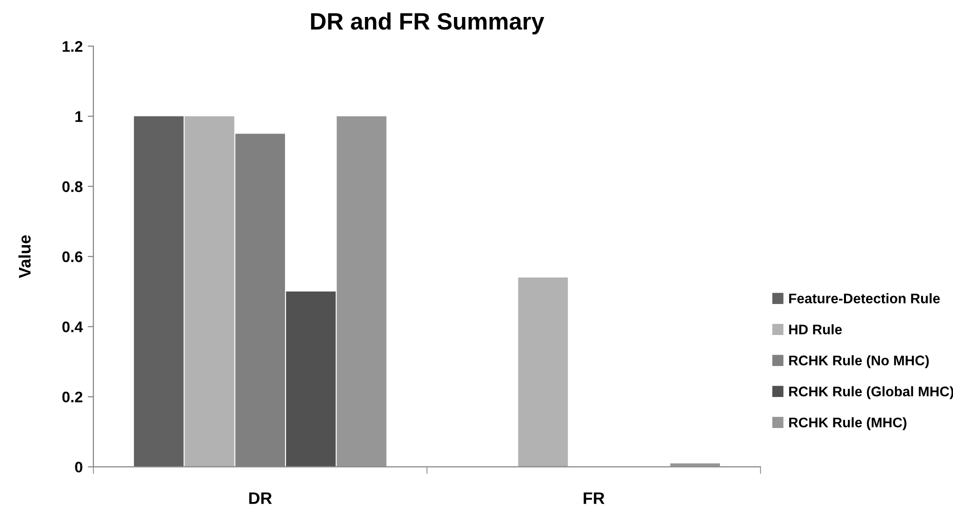 The width and height of the screenshot is (953, 513). Describe the element at coordinates (594, 498) in the screenshot. I see `x-tick-label: FR` at that location.